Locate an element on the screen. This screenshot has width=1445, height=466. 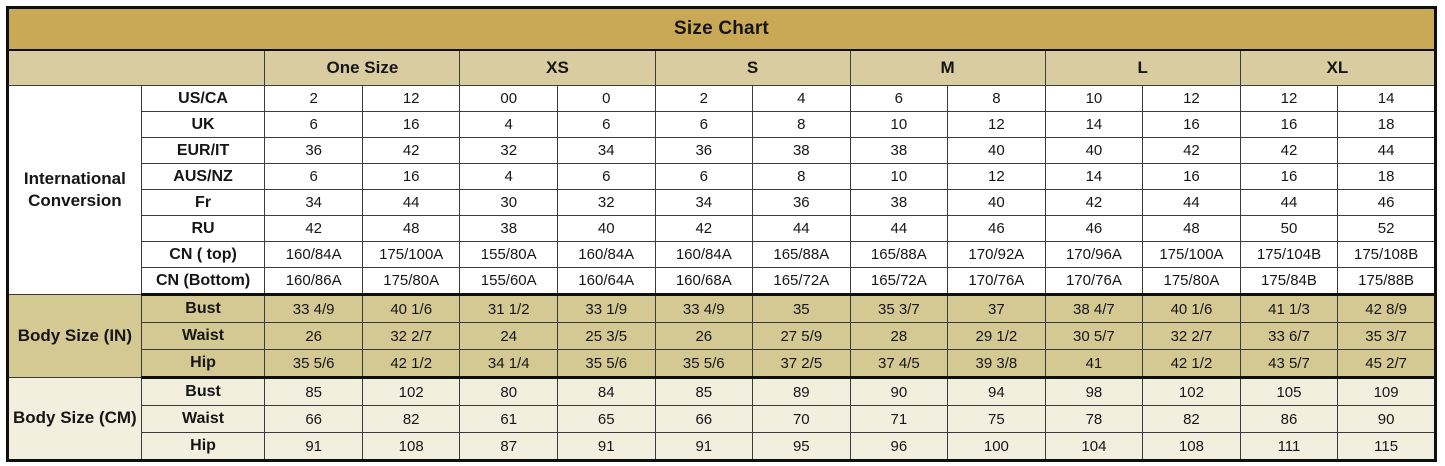
table-cell: 30 is located at coordinates (508, 202).